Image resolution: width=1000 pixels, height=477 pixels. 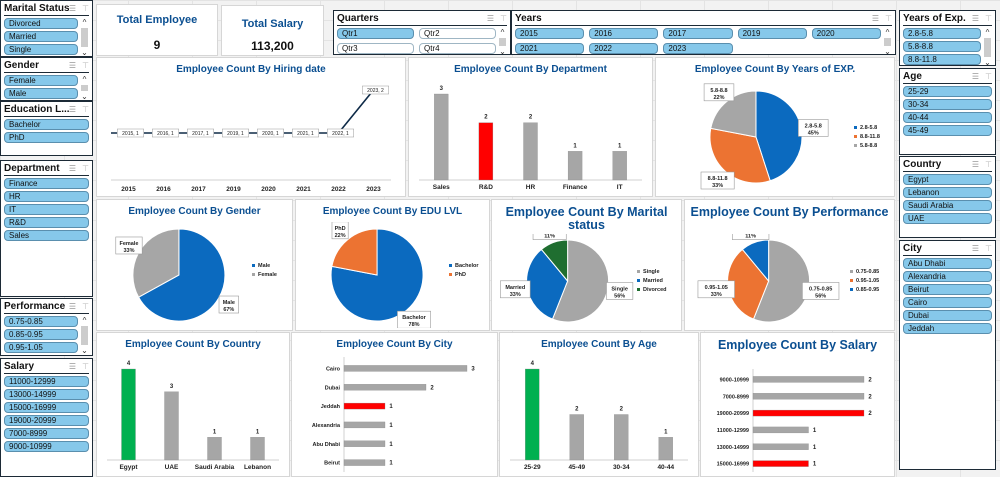 What do you see at coordinates (46, 394) in the screenshot?
I see `slicer-item-13000-14999: 13000-14999` at bounding box center [46, 394].